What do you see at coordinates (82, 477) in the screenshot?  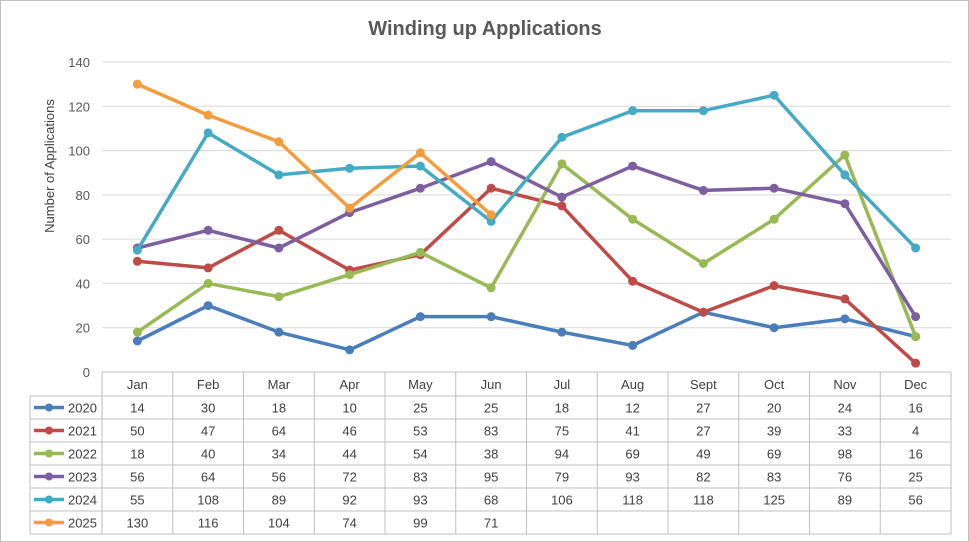 I see `legend-label-2023: 2023` at bounding box center [82, 477].